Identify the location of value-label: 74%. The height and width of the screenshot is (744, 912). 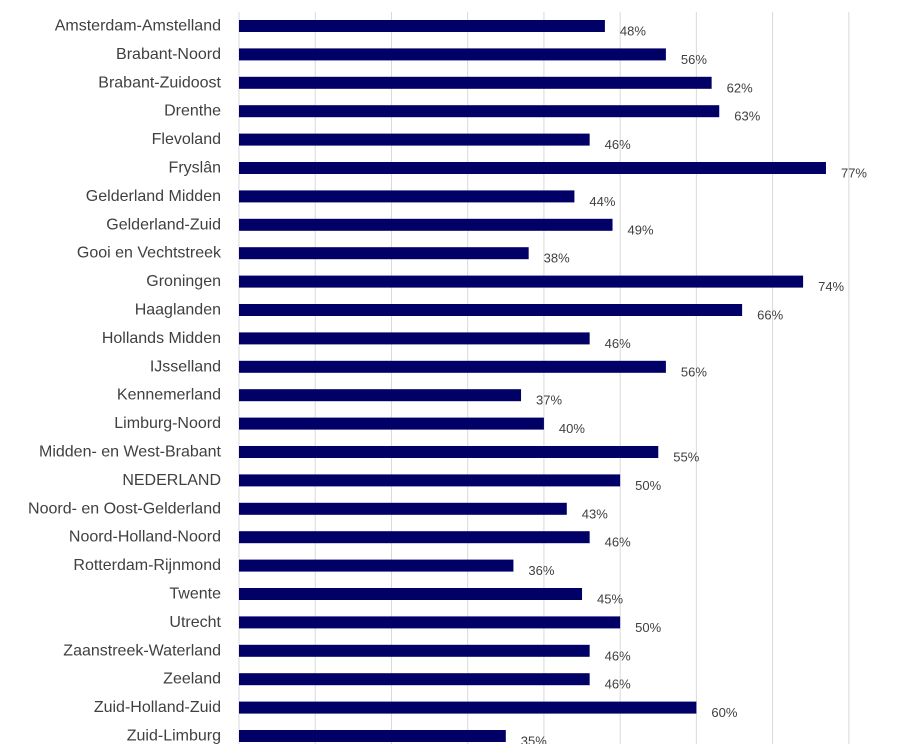
(831, 286).